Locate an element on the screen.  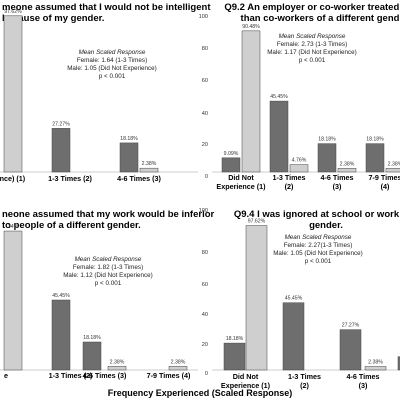
category-tick-line: (4) is located at coordinates (385, 186).